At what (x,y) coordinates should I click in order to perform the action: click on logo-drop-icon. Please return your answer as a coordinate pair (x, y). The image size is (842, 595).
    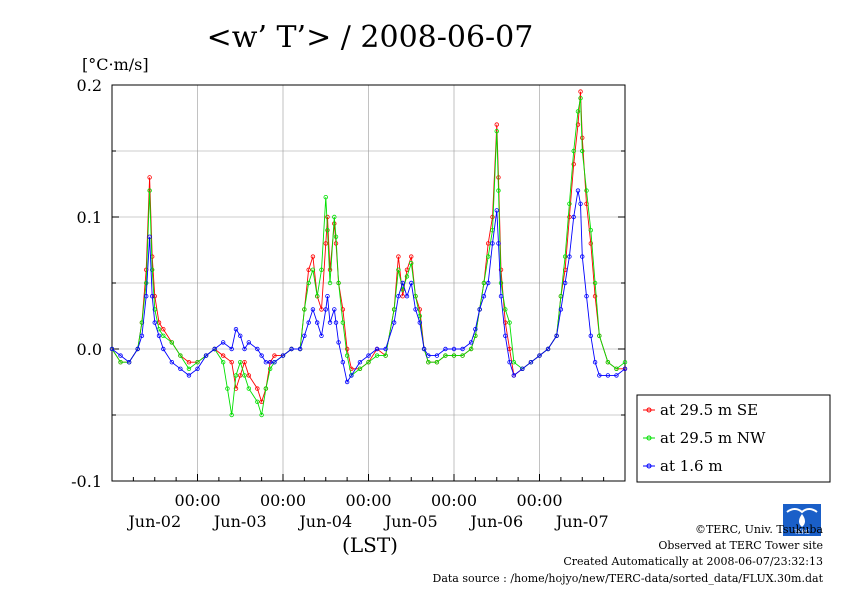
    Looking at the image, I should click on (802, 520).